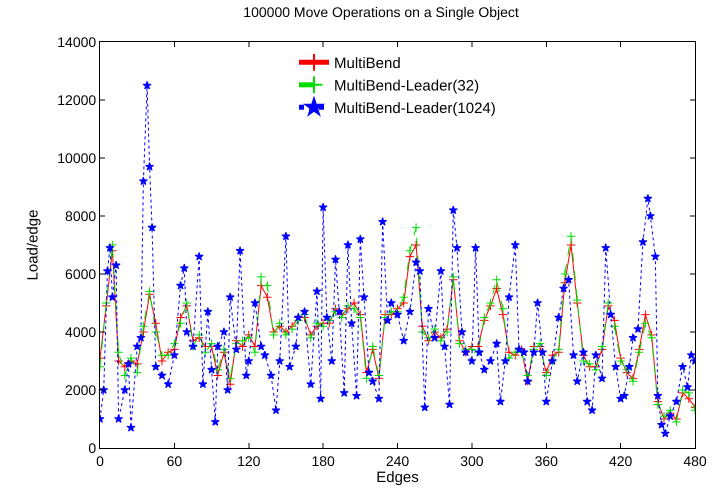  I want to click on x-tick-label: 240, so click(398, 460).